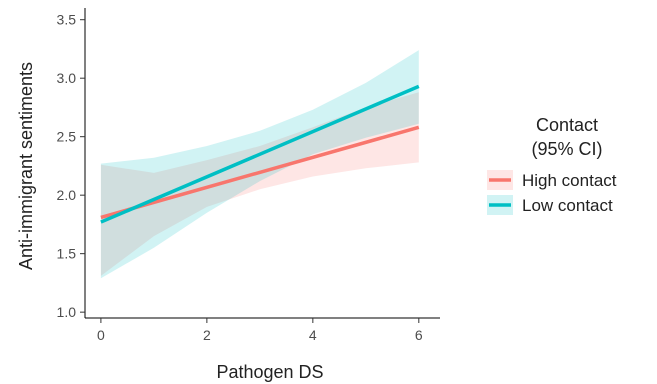  I want to click on x-ticks: 0 2 4 6, so click(260, 330).